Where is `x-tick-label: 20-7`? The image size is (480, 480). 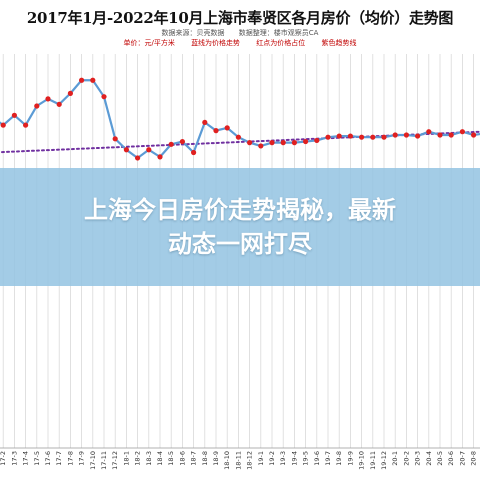 x-tick-label: 20-7 is located at coordinates (462, 458).